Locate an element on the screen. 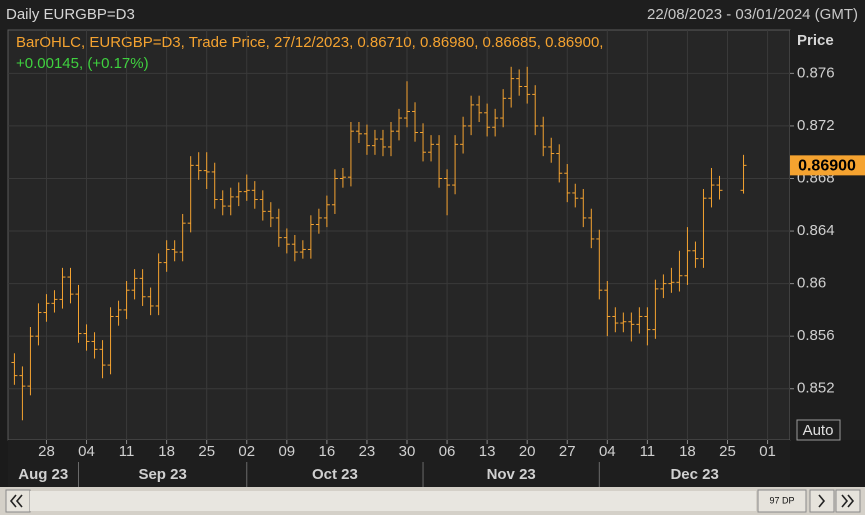 The width and height of the screenshot is (865, 515). x-tick-label: 02 is located at coordinates (246, 451).